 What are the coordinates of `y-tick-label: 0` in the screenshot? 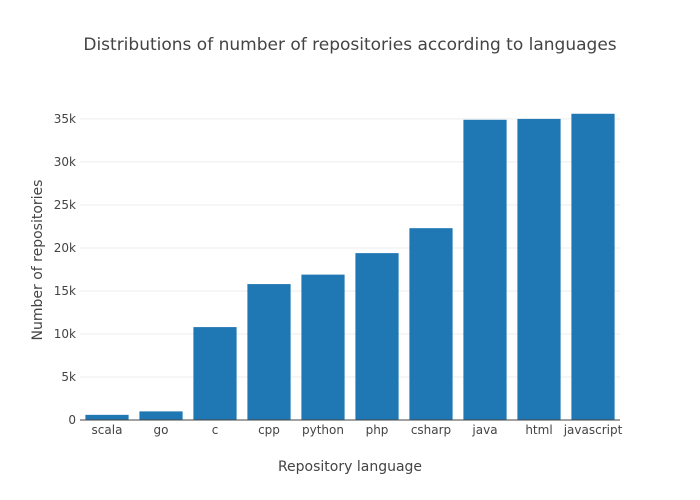 It's located at (72, 420).